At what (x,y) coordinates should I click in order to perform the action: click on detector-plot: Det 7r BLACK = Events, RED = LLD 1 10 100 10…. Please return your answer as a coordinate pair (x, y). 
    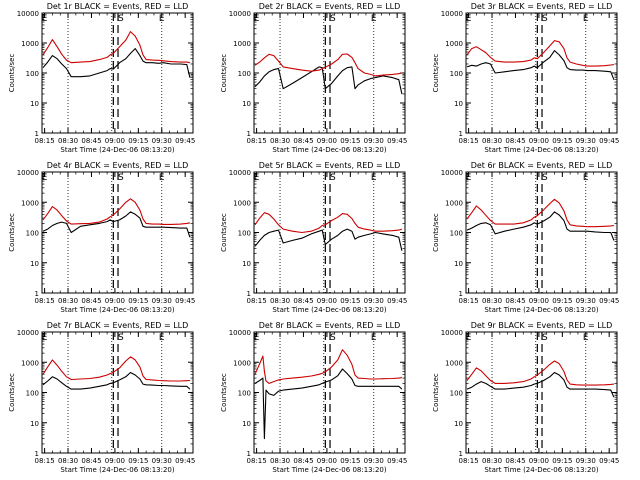
    Looking at the image, I should click on (101, 397).